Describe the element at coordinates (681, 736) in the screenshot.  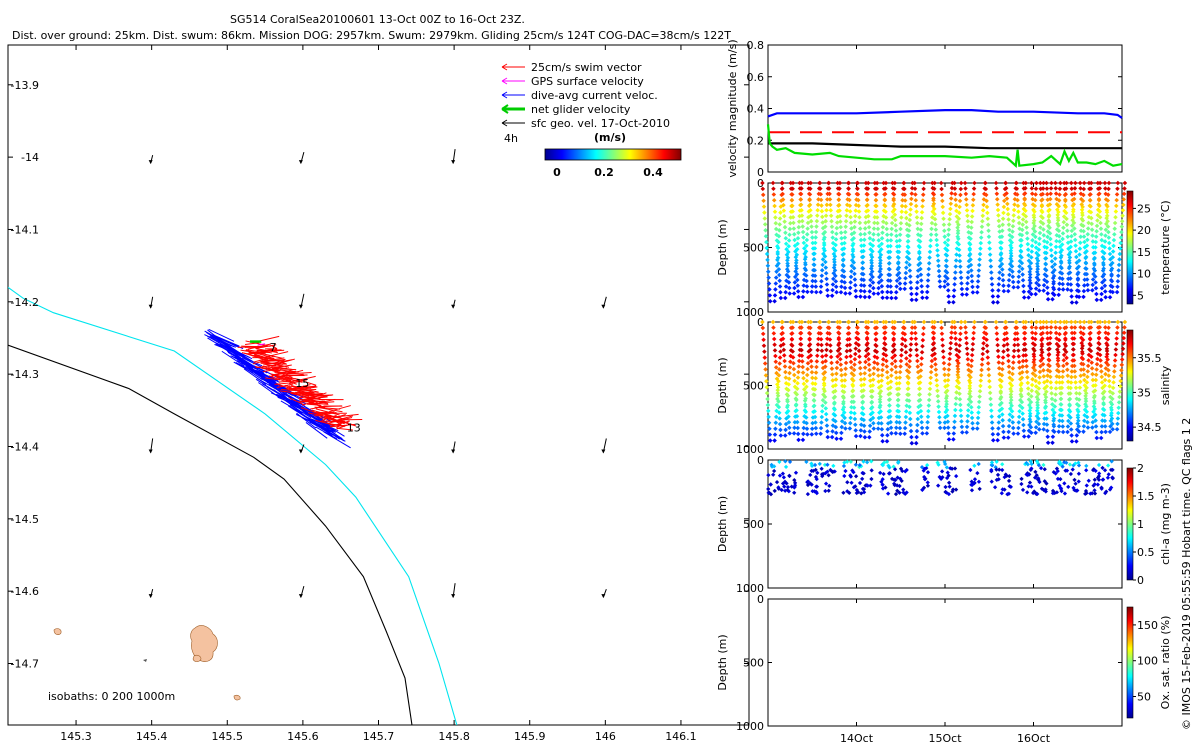
I see `map-x-tick-label: 146.1` at that location.